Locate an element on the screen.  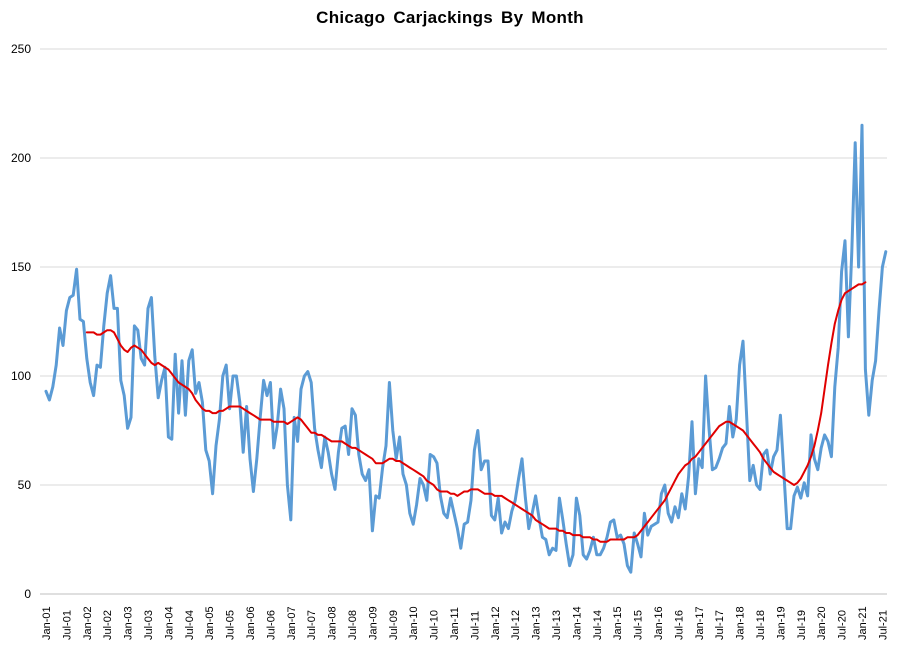
x-tick-label-jan-09: Jan-09 is located at coordinates (373, 623).